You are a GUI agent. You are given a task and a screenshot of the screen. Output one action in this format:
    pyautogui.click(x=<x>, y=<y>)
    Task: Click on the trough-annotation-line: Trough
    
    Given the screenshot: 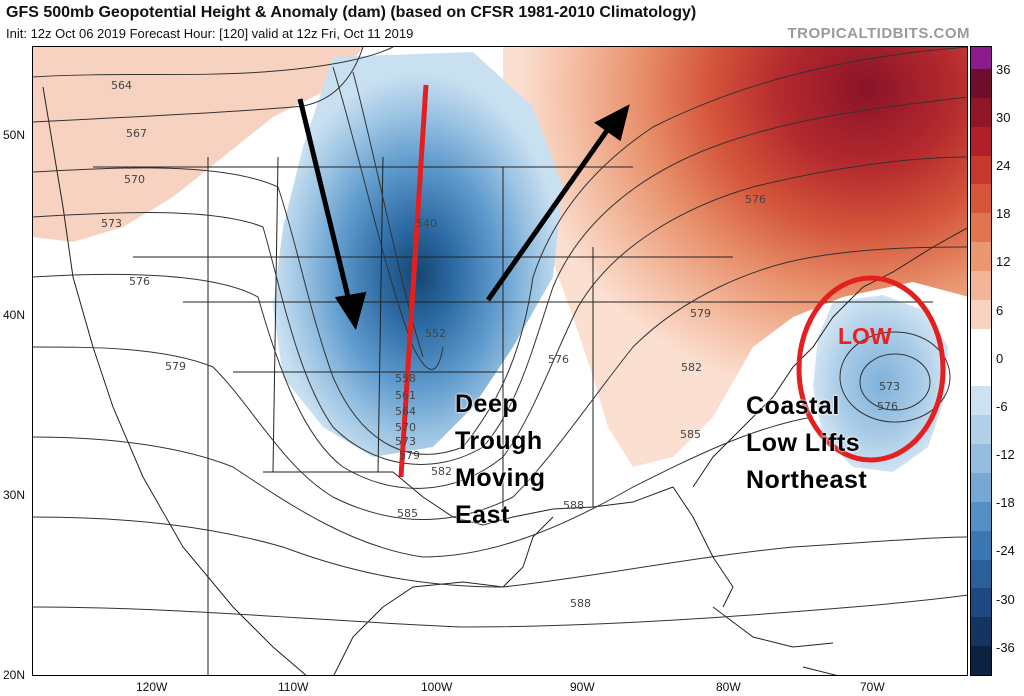 What is the action you would take?
    pyautogui.click(x=499, y=441)
    